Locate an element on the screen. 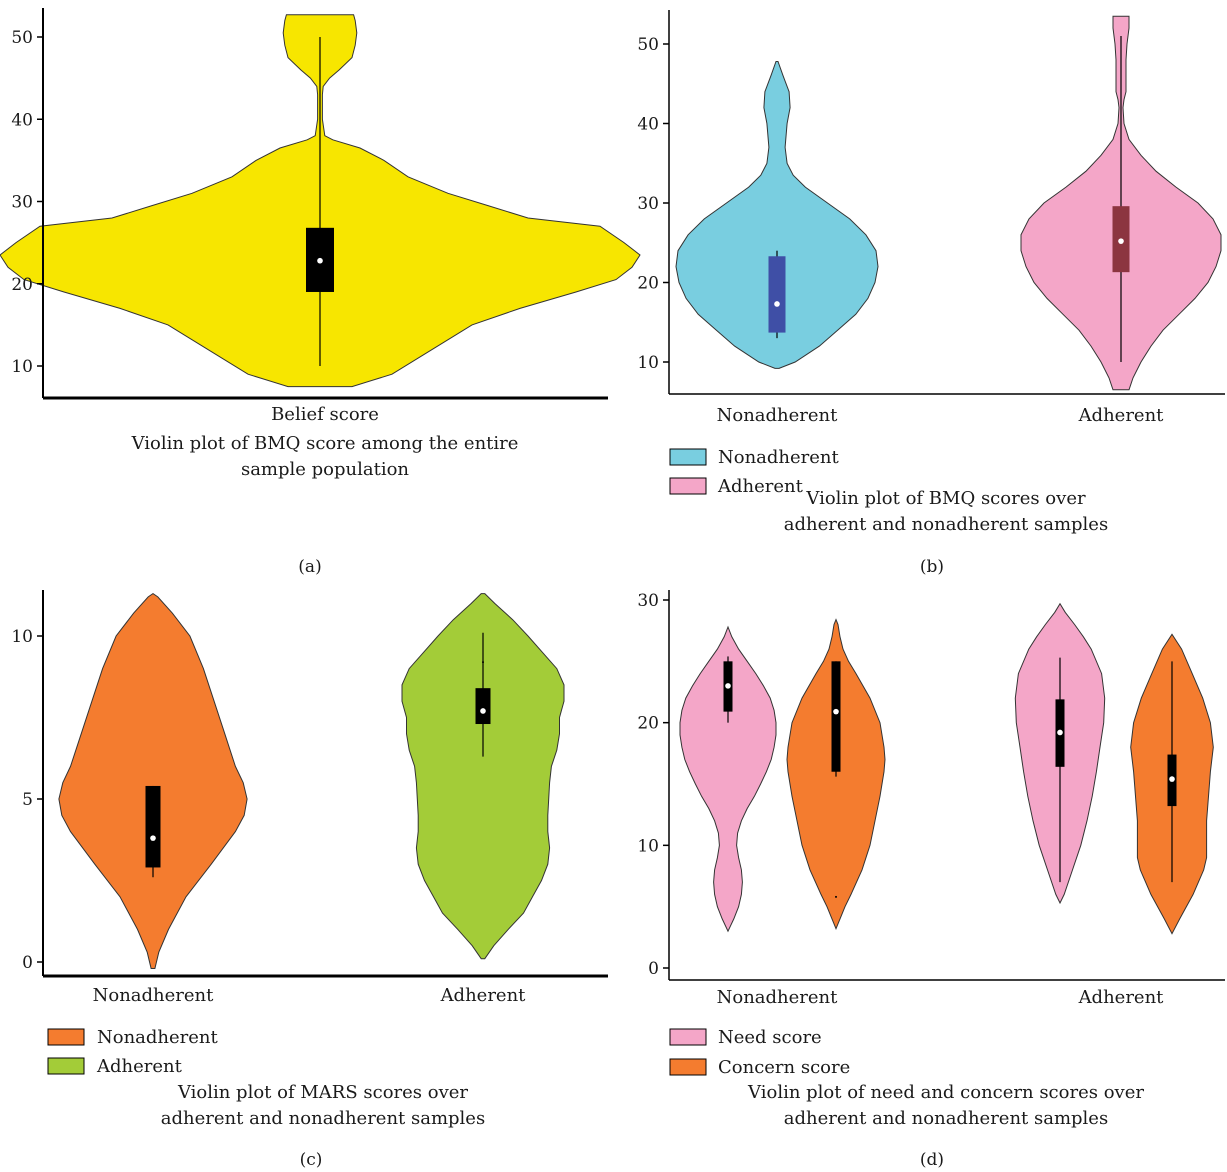 The width and height of the screenshot is (1227, 1172). y-ticks-b: 10 20 30 40 50 is located at coordinates (653, 204).